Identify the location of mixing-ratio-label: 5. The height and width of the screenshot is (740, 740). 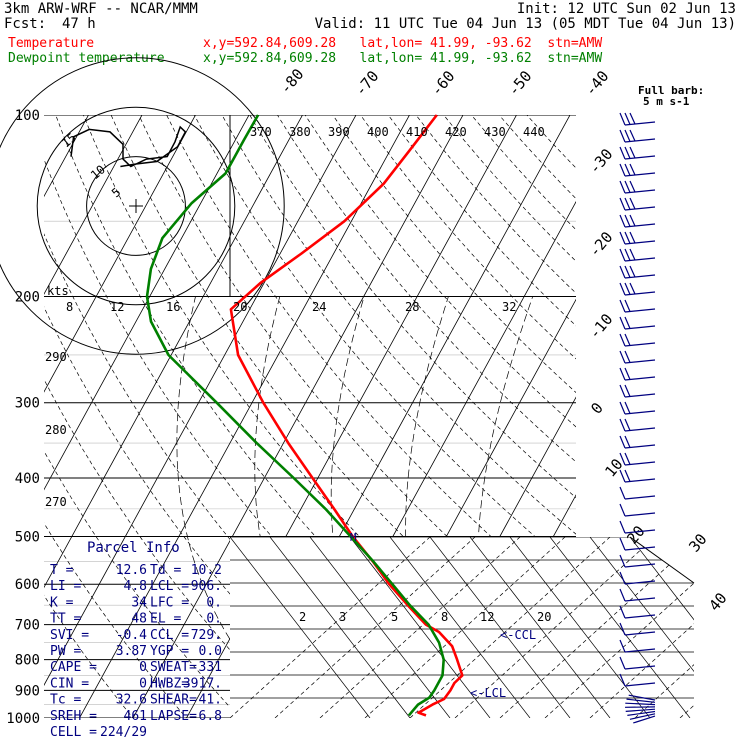
(394, 617).